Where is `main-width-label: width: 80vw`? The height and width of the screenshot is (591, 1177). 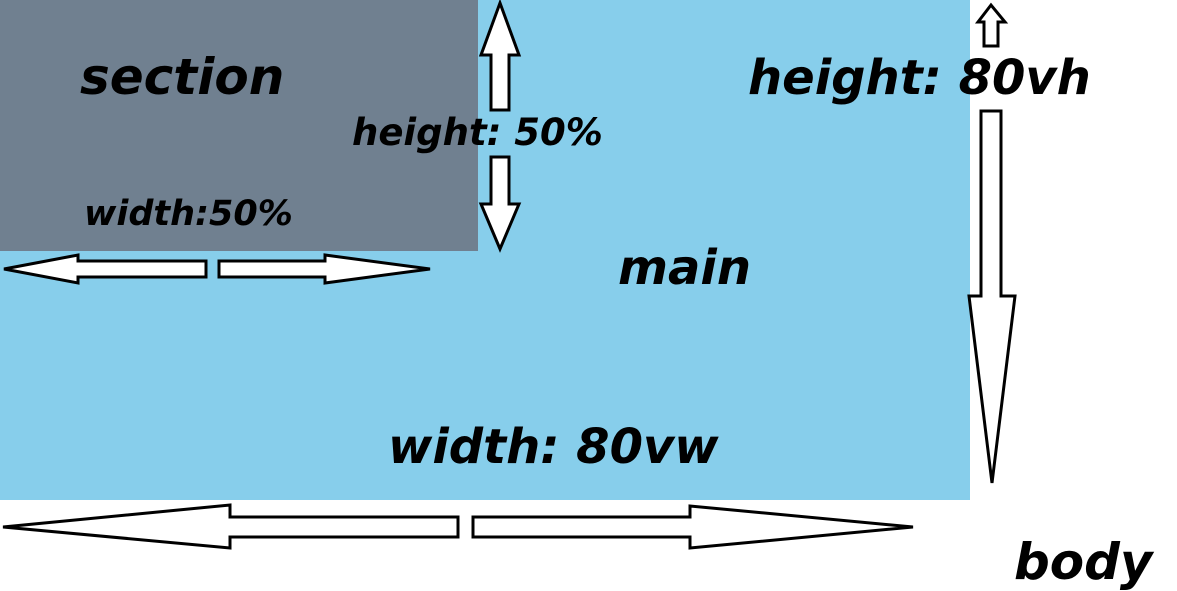 main-width-label: width: 80vw is located at coordinates (553, 447).